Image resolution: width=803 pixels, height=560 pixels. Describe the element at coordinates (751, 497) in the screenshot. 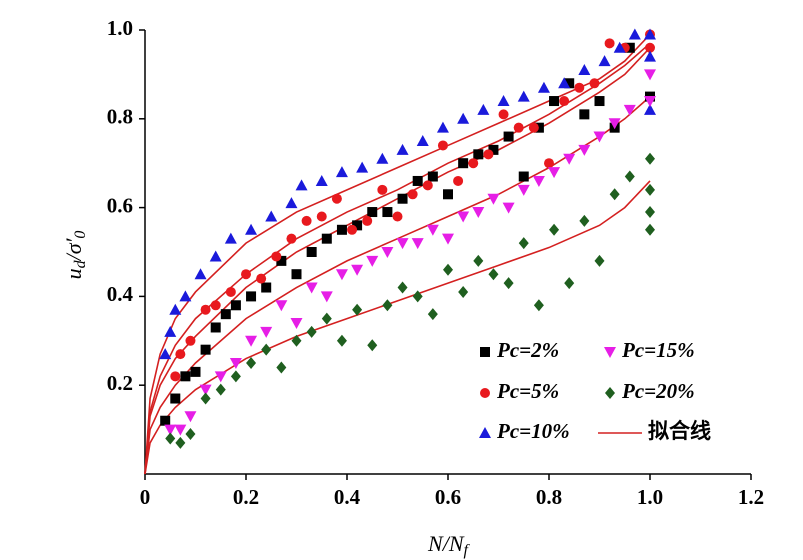

I see `x-tick-label: 1.2` at that location.